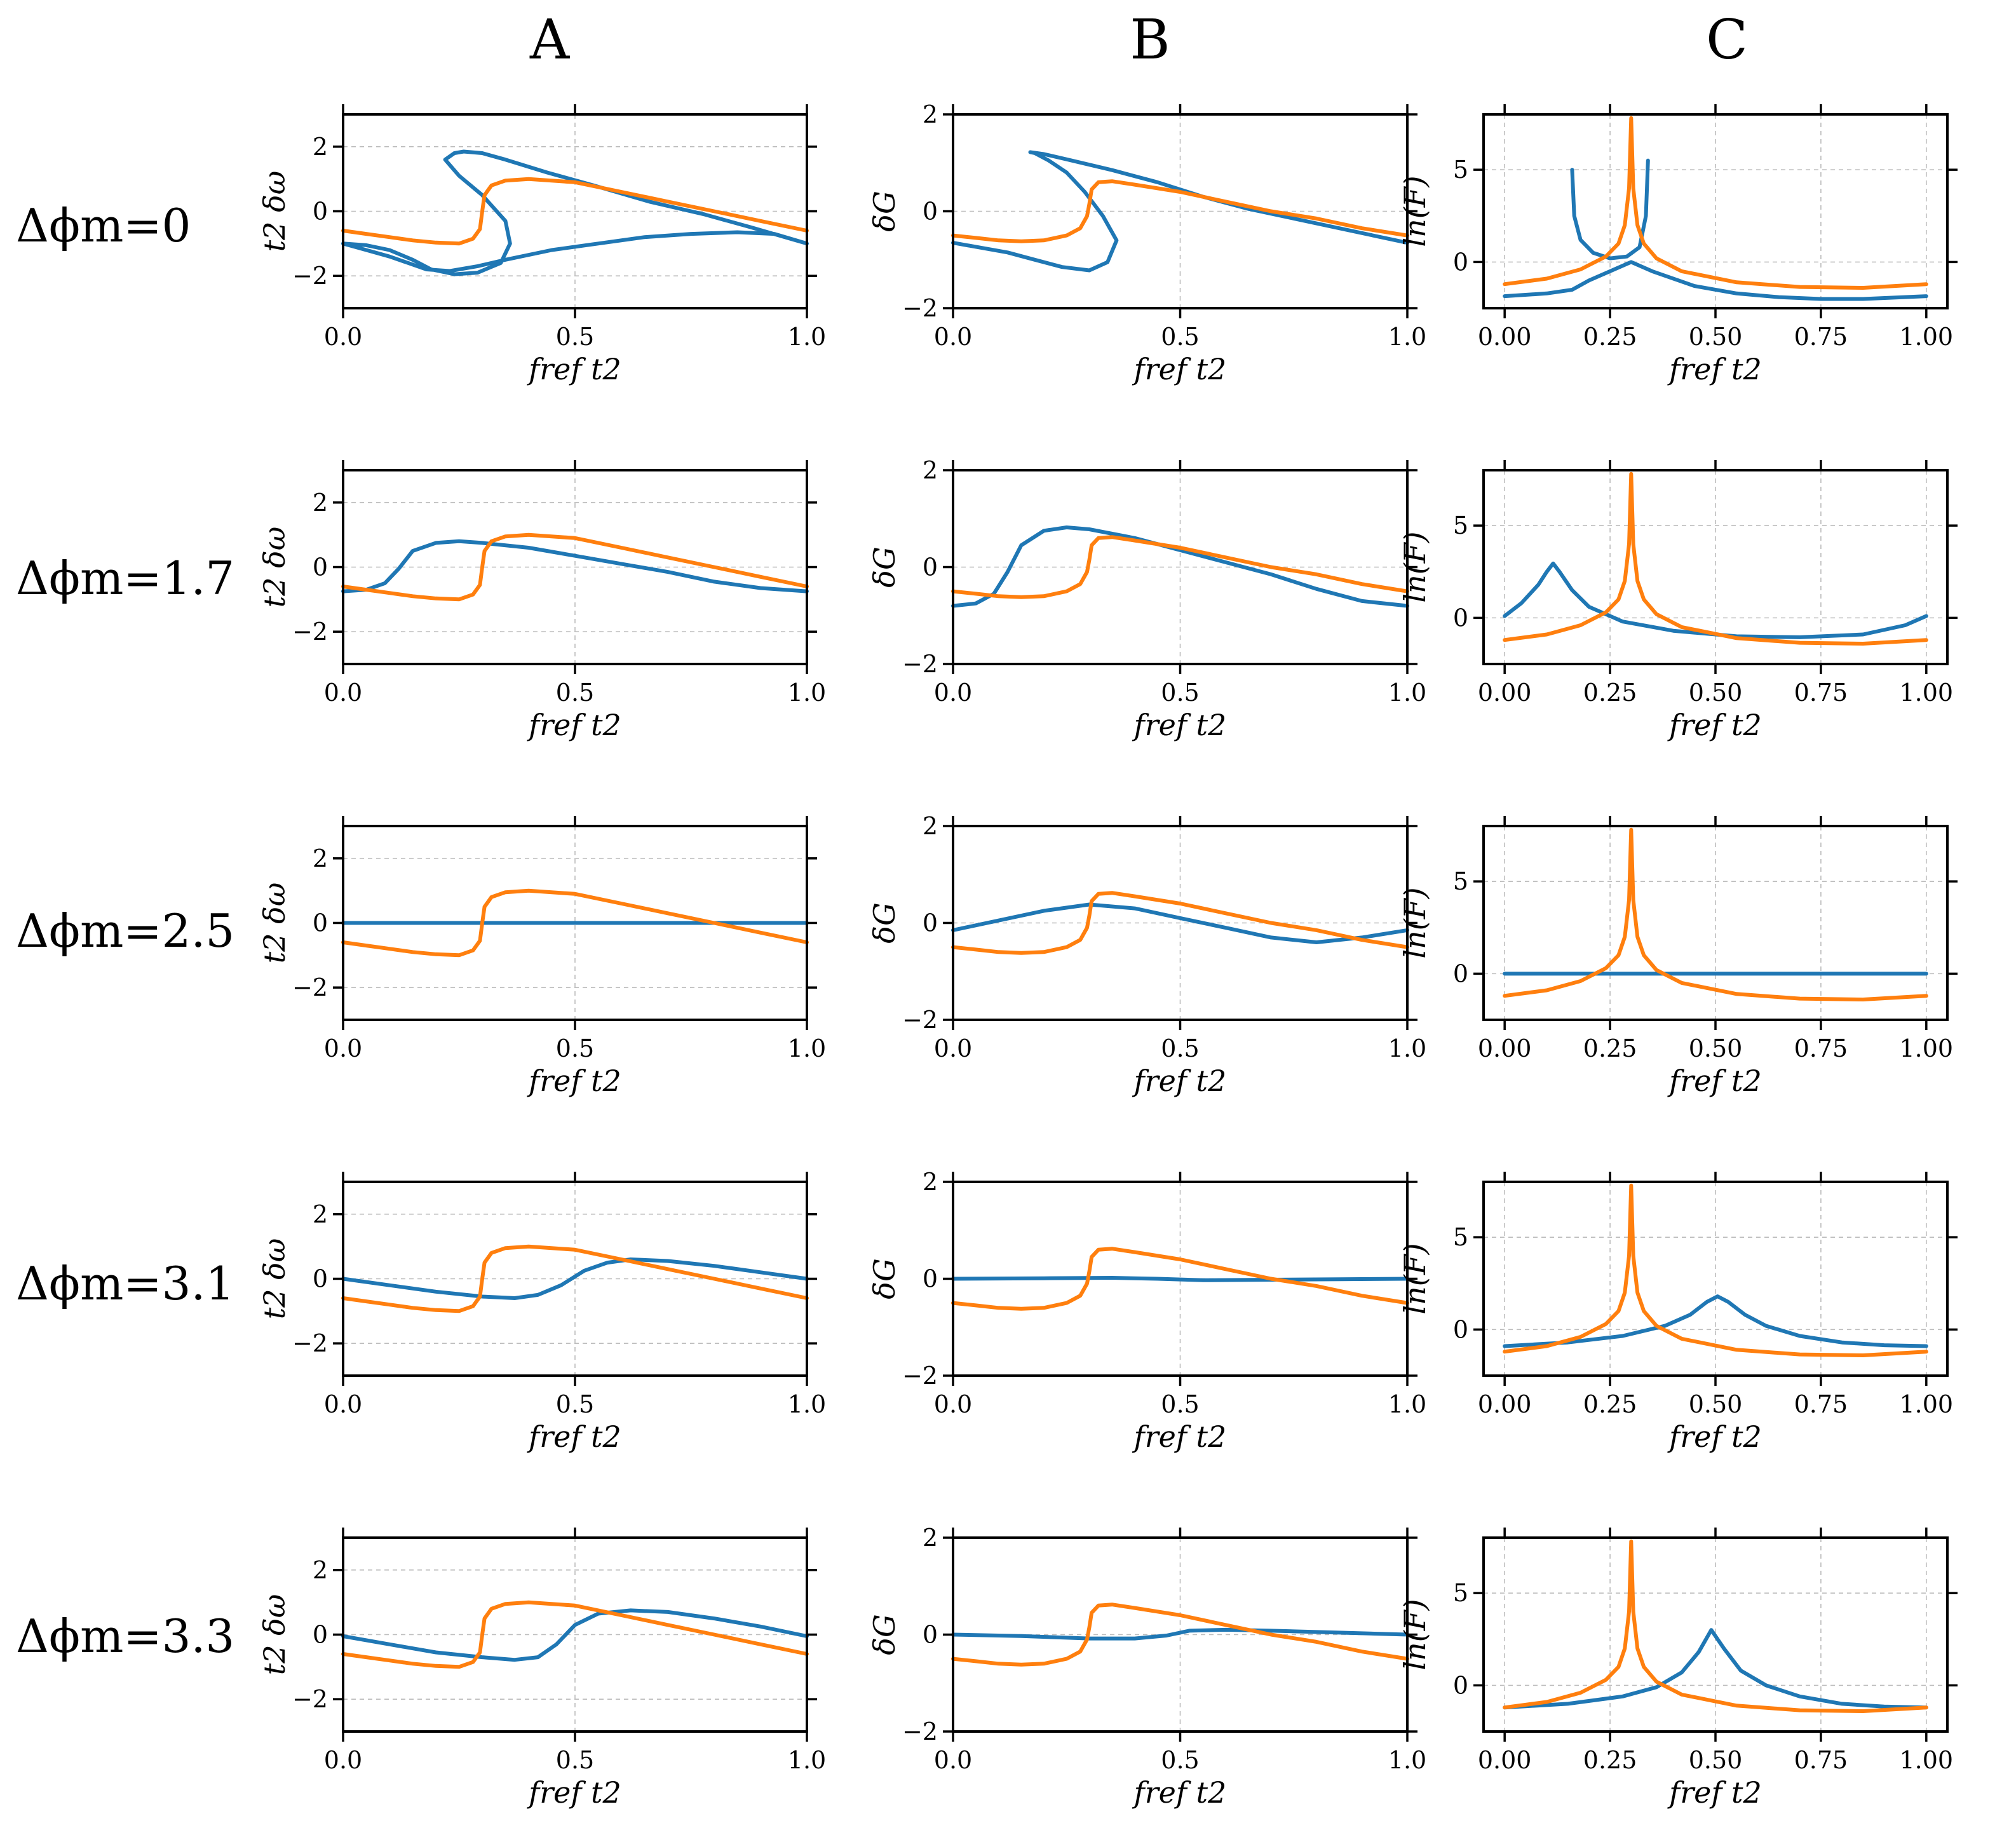 The image size is (2016, 1823). I want to click on y-axis-label: t2 δω, so click(274, 568).